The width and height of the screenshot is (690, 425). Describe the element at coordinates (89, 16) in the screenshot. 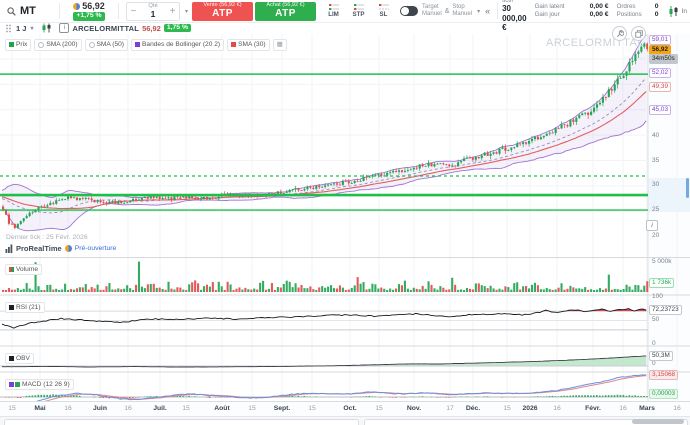

I see `change-badge: +1,75 %` at that location.